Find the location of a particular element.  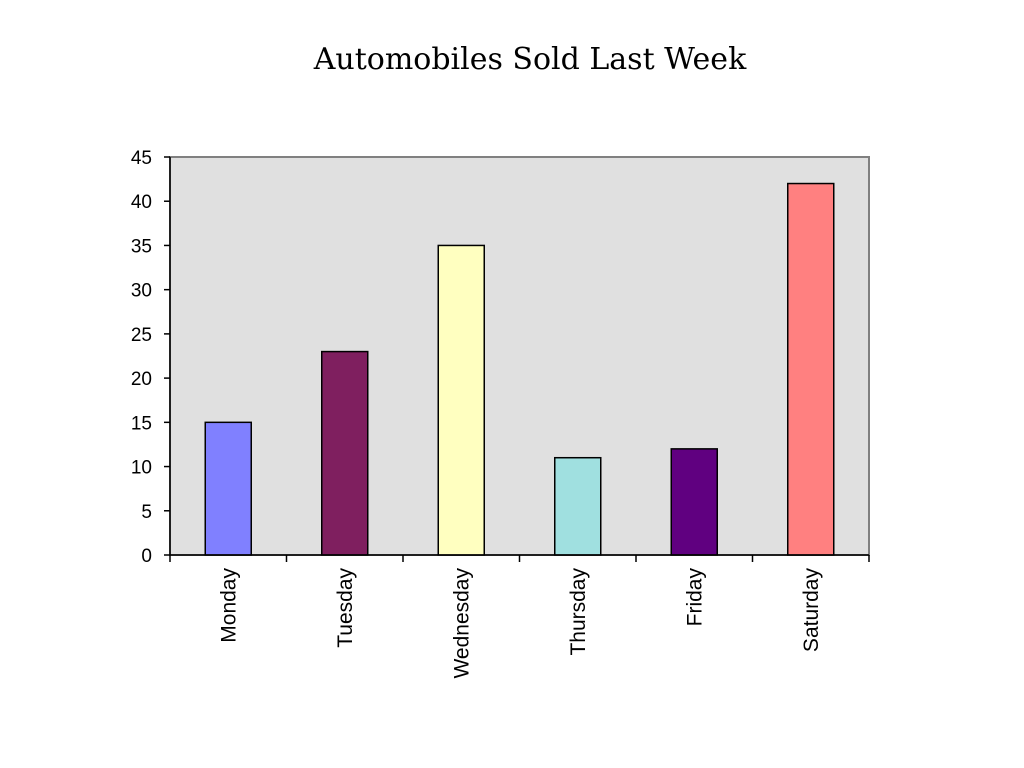

y-tick-label: 5 is located at coordinates (146, 512).